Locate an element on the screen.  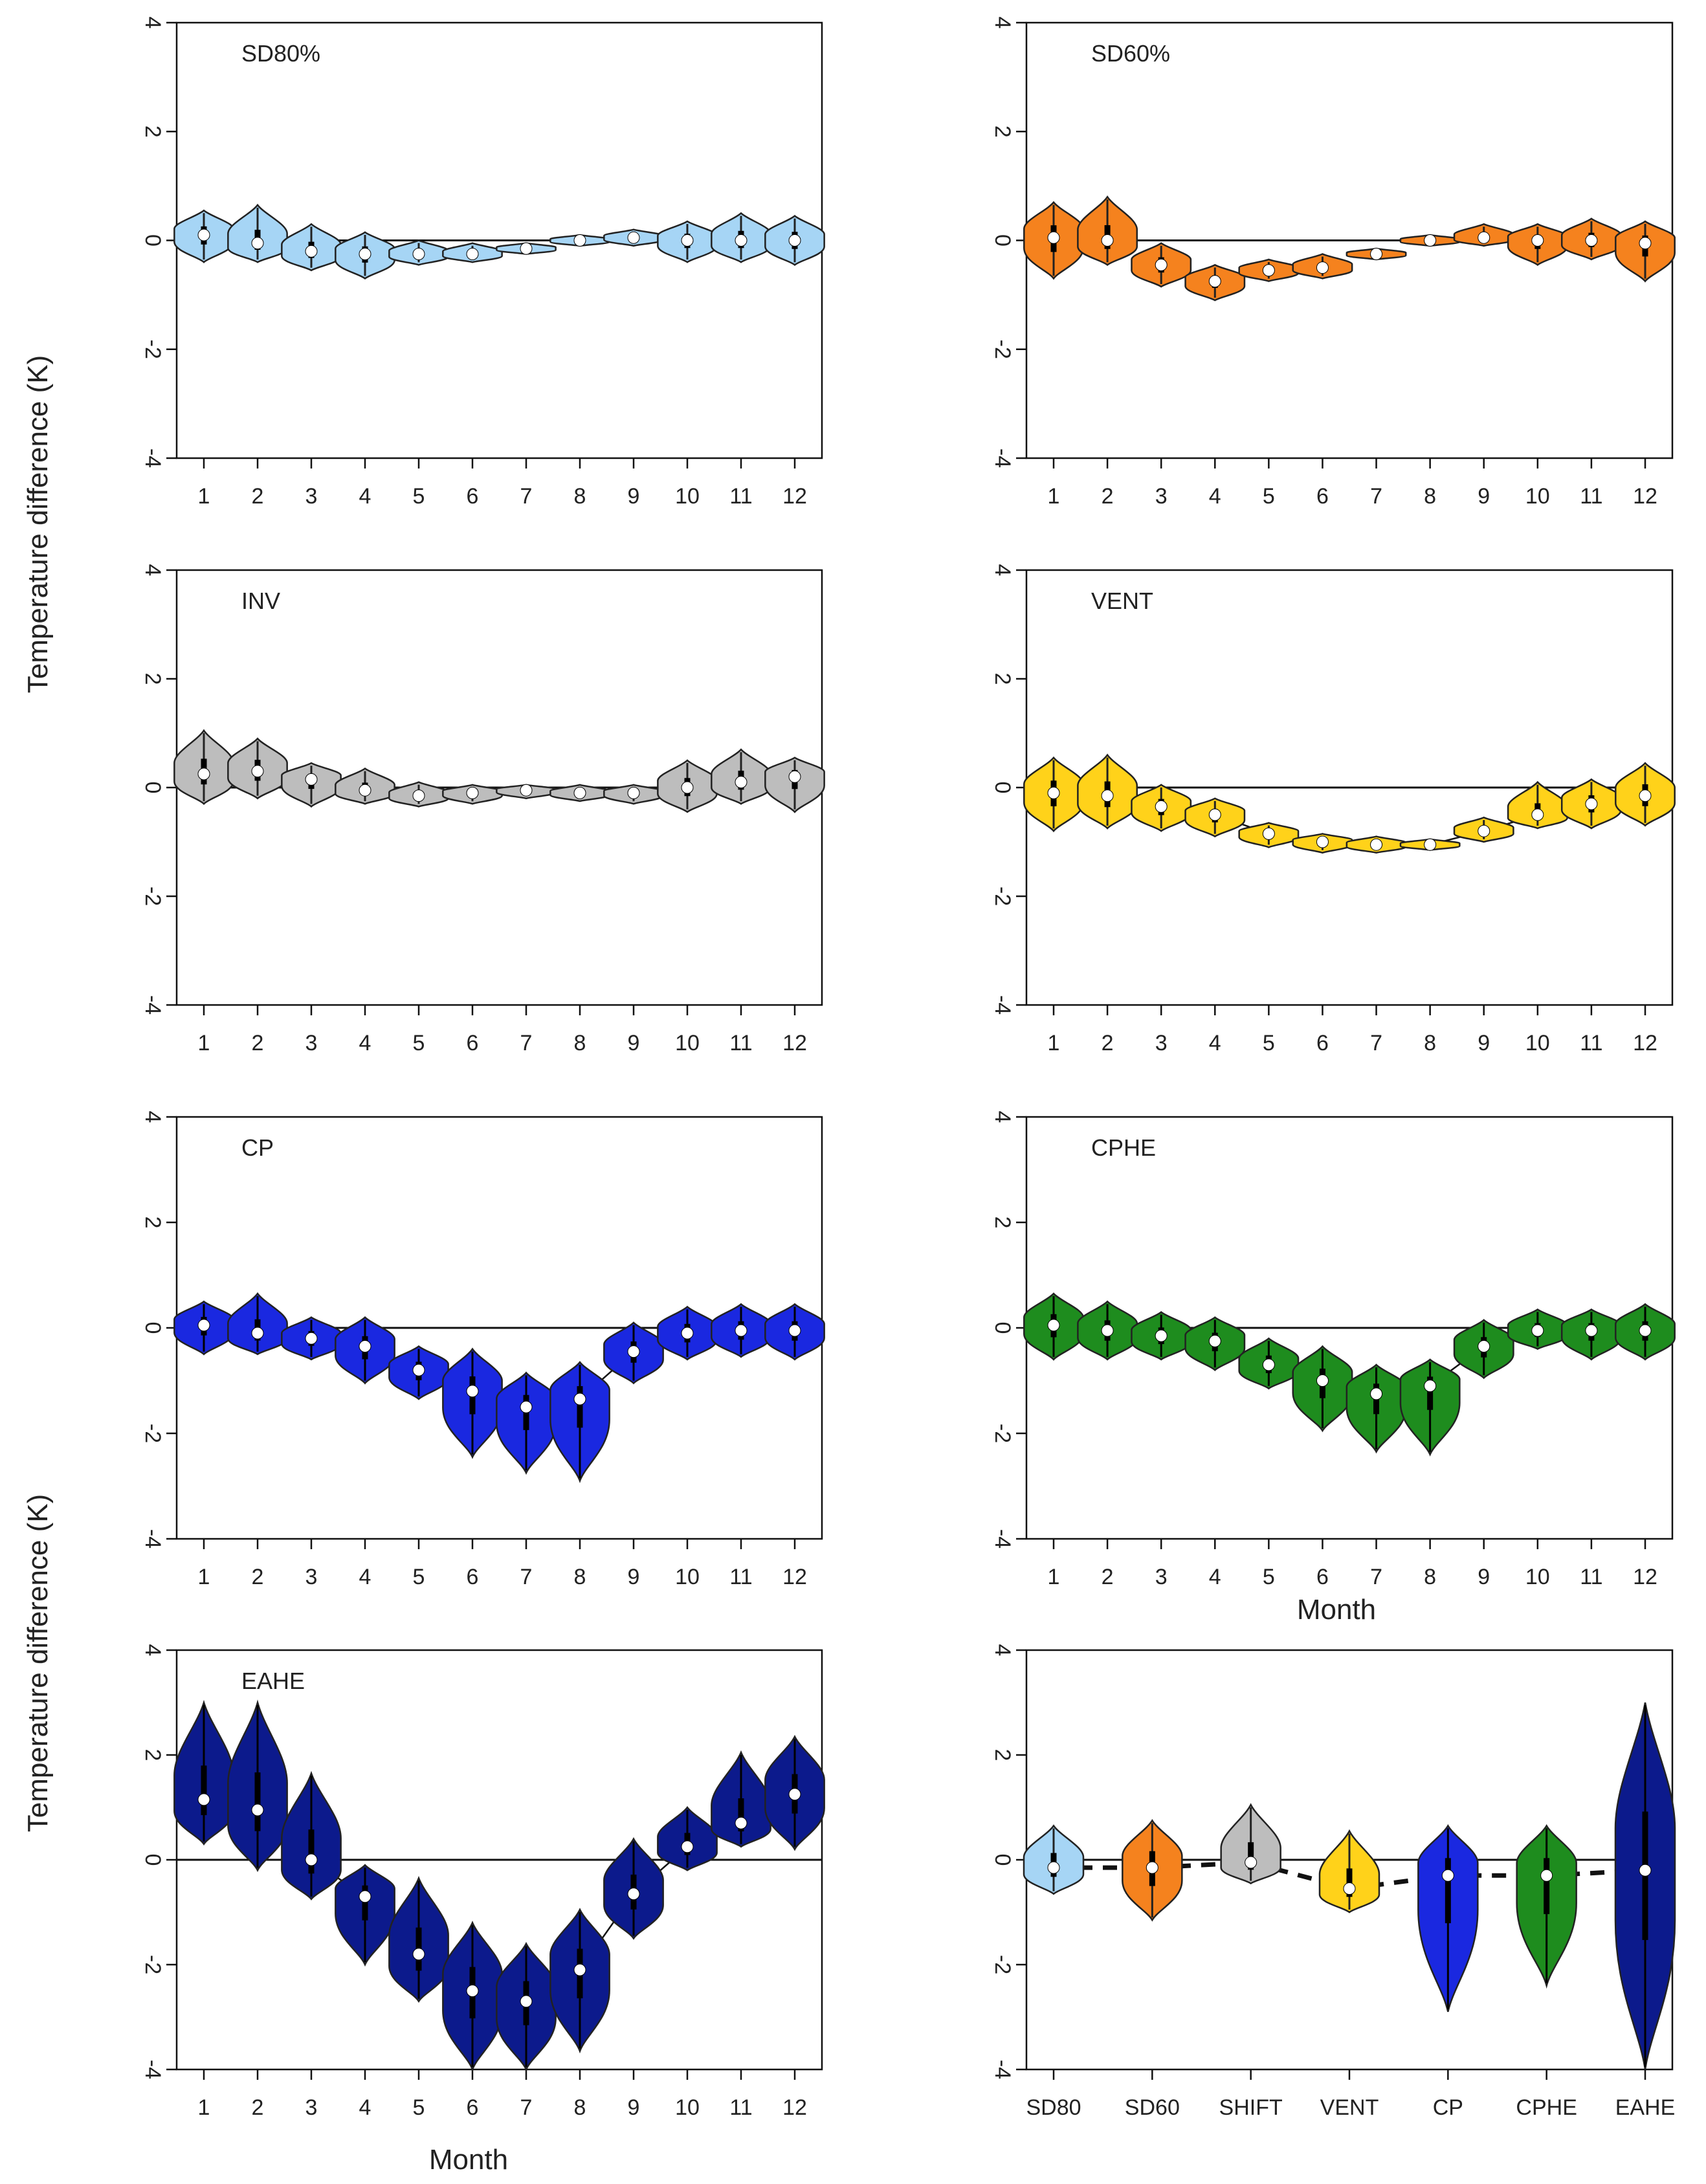
chart-panel-8: -4 -2 0 2 4 SD80 SD60 SHIFT VENT CP CPHE EAHE is located at coordinates (1333, 1882).